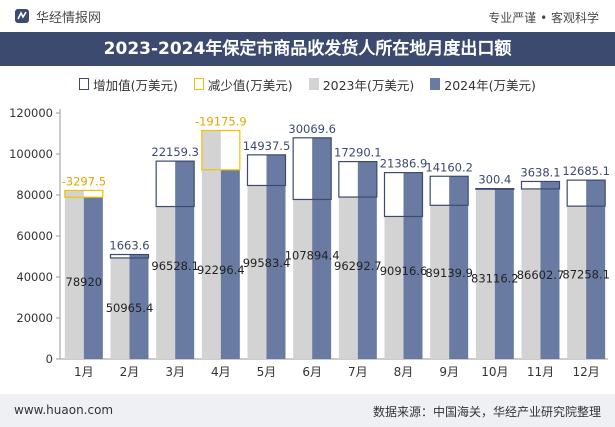  I want to click on legend-swatch-2024, so click(435, 84).